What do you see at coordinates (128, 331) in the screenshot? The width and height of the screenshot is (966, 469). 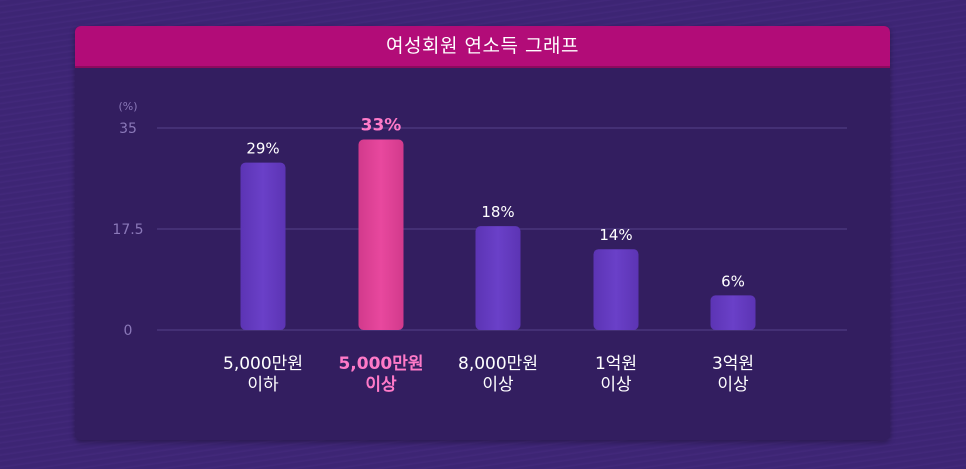 I see `y-tick-label: 0` at bounding box center [128, 331].